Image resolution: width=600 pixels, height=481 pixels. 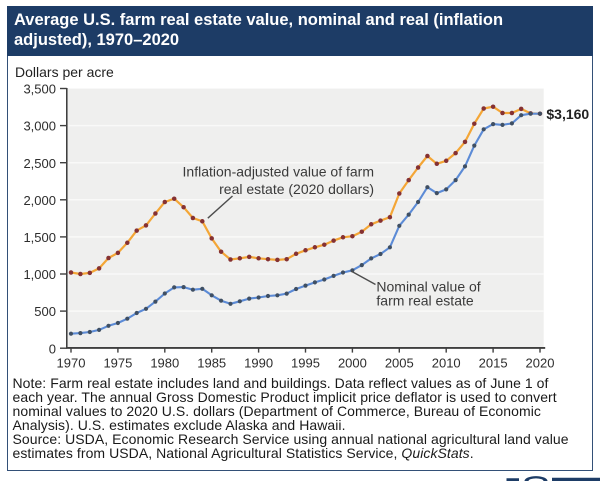 What do you see at coordinates (39, 163) in the screenshot?
I see `svg-text: 2,500` at bounding box center [39, 163].